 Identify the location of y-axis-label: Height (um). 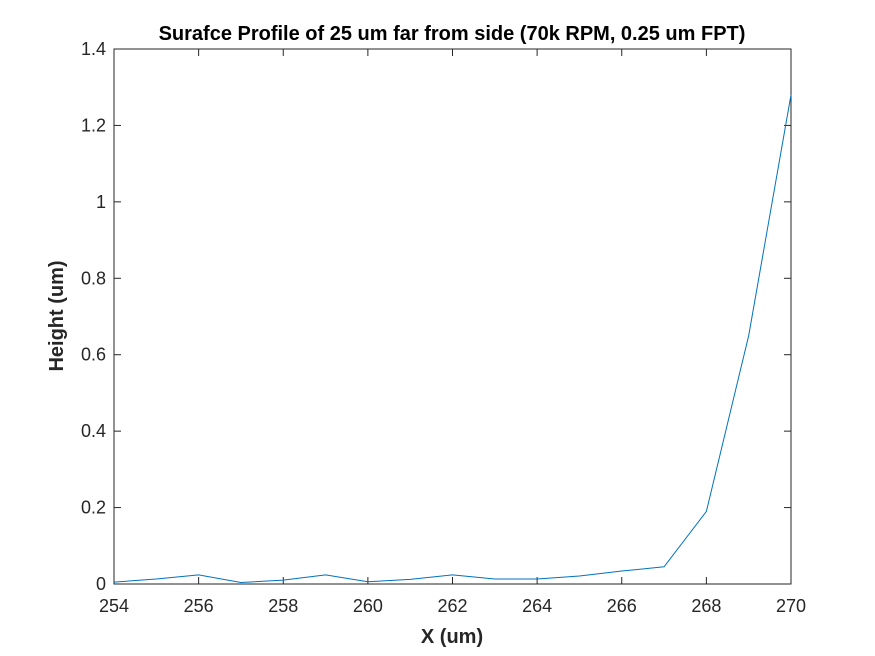
(57, 315).